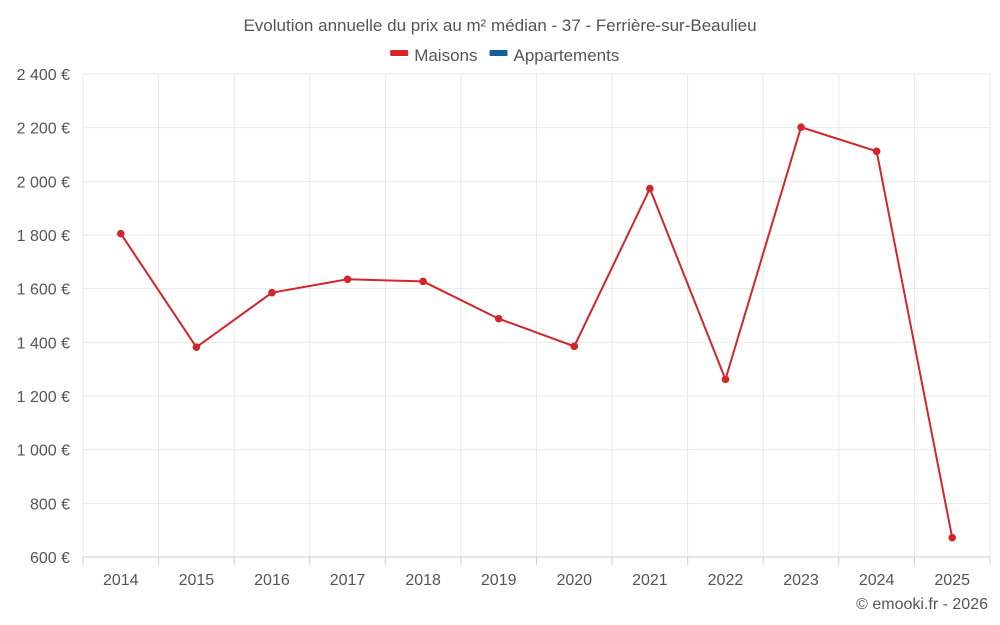 The height and width of the screenshot is (625, 1000). Describe the element at coordinates (43, 75) in the screenshot. I see `y-tick-label: 2 400 €` at that location.